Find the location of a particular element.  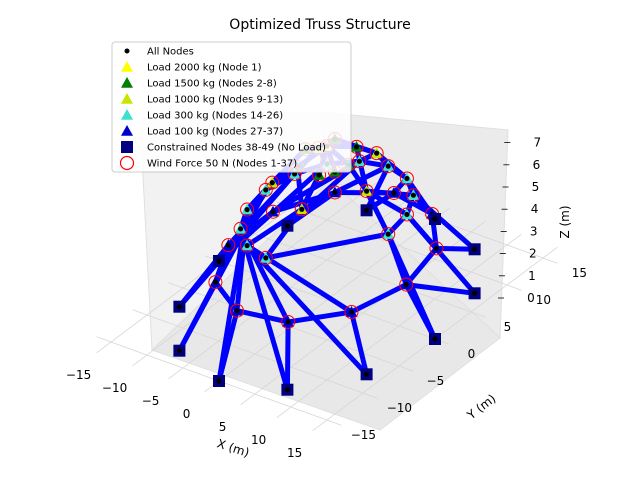

z-tick-label: 6 is located at coordinates (537, 165).